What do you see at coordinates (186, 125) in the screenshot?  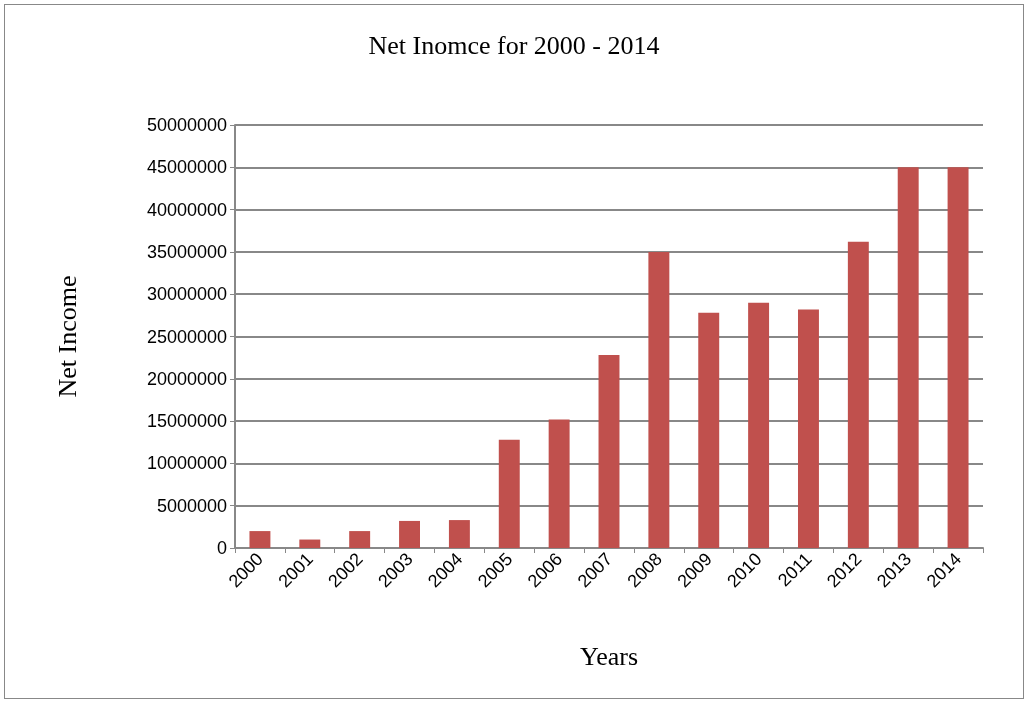 I see `y-tick-label: 50000000` at bounding box center [186, 125].